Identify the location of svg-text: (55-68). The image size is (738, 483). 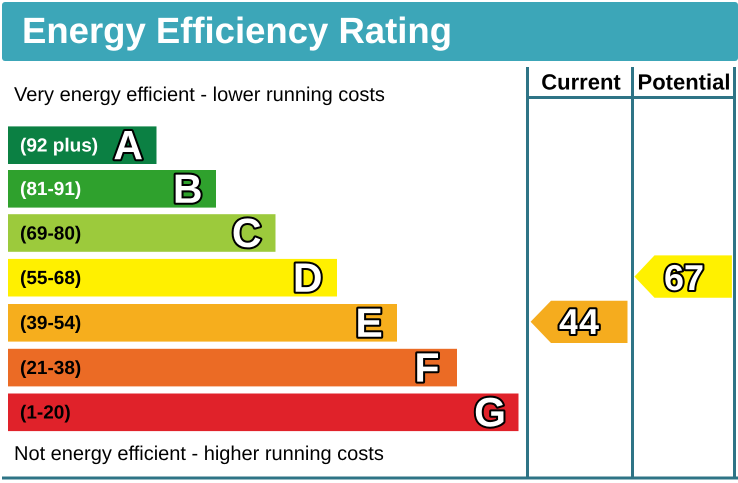
(50, 278).